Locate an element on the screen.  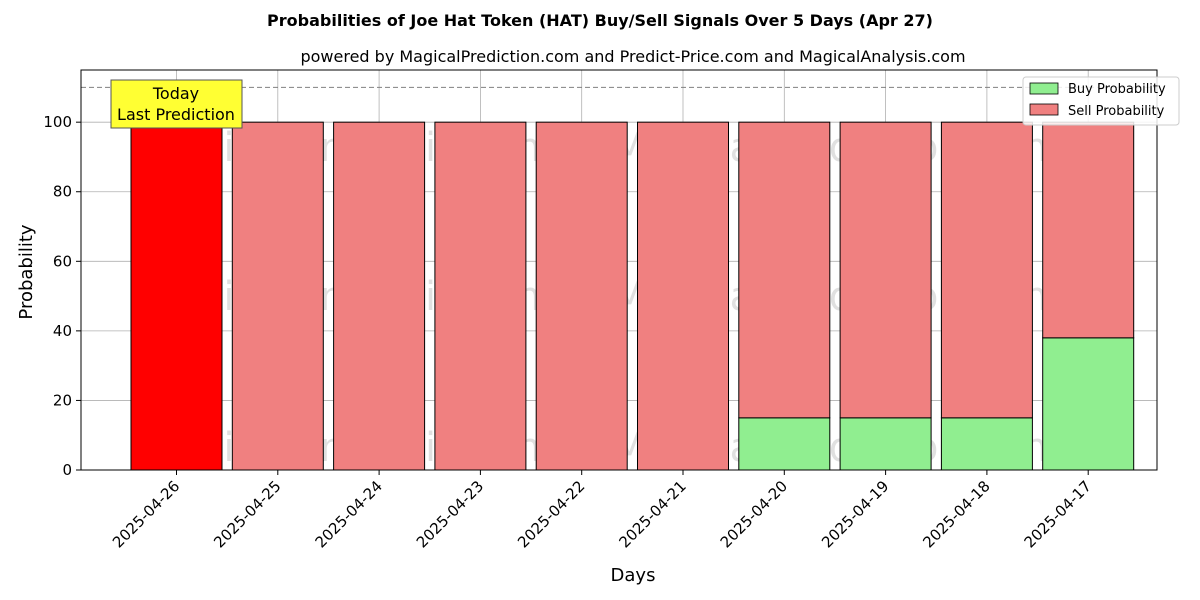
x-tick-label-3: 2025-04-23 is located at coordinates (450, 514).